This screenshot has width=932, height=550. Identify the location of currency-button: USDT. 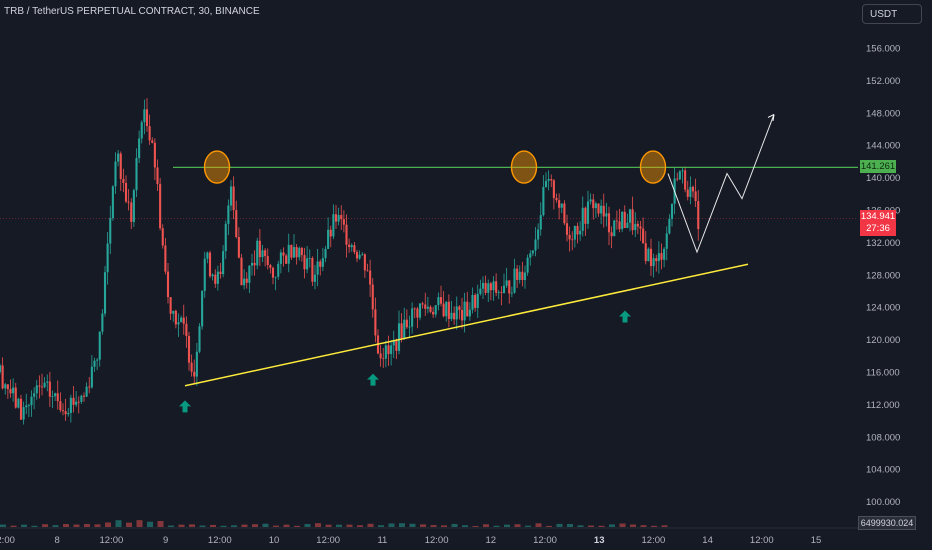
(892, 14).